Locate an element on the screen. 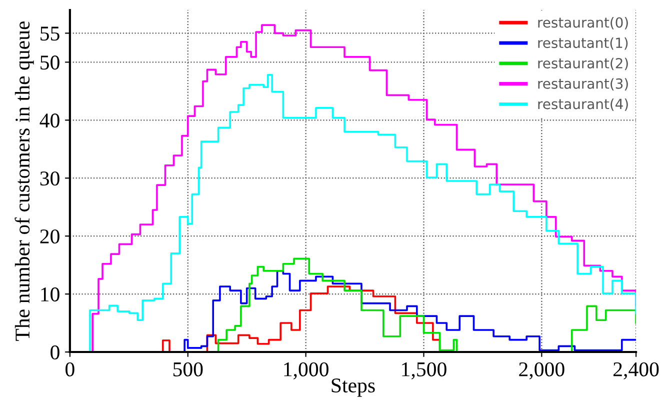 This screenshot has height=400, width=666. y-axis-title: The number of customers in the queue is located at coordinates (24, 181).